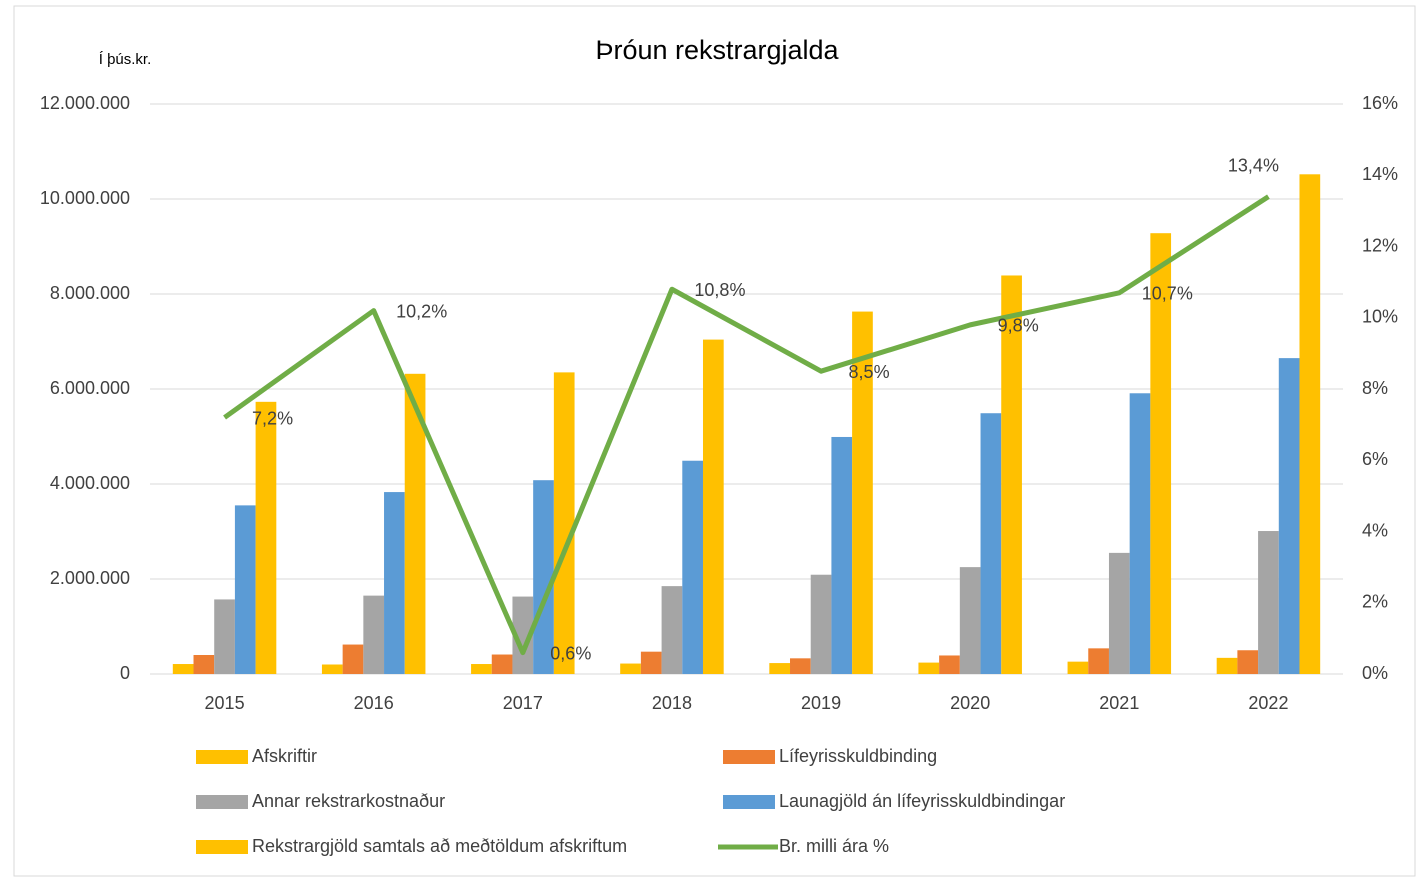  What do you see at coordinates (570, 653) in the screenshot?
I see `data-label: 0,6%` at bounding box center [570, 653].